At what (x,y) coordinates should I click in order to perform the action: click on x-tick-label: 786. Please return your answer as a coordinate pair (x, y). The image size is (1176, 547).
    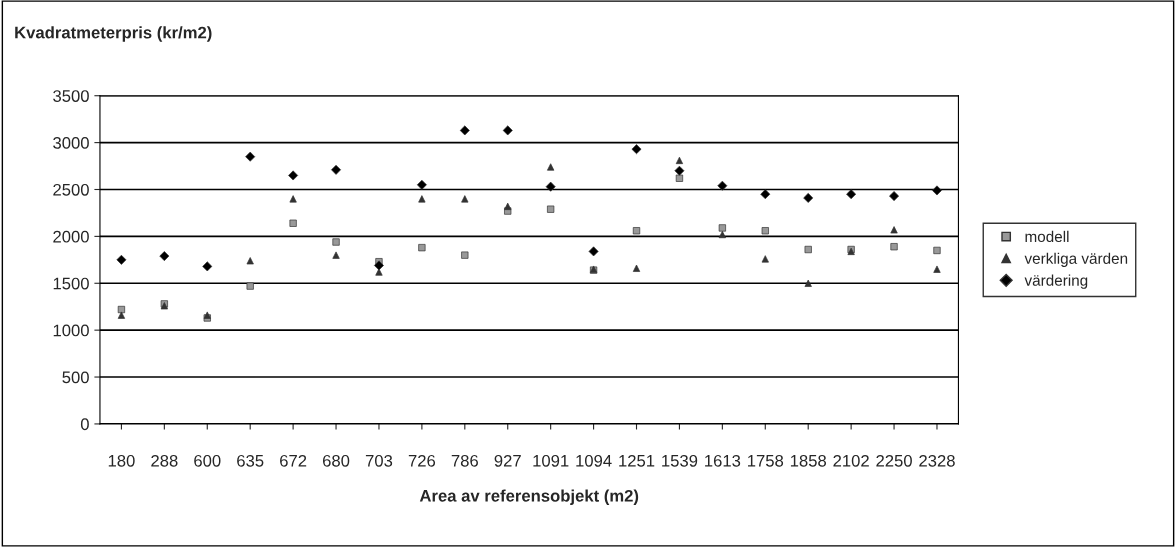
    Looking at the image, I should click on (464, 460).